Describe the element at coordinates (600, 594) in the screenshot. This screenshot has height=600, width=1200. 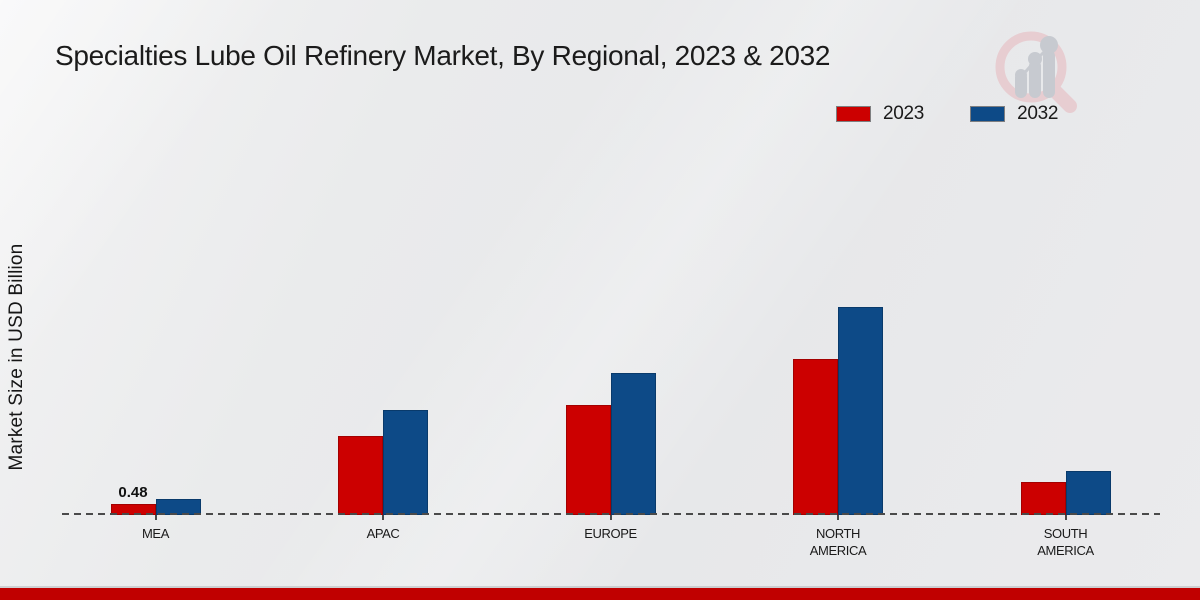
I see `footer-accent-bar` at that location.